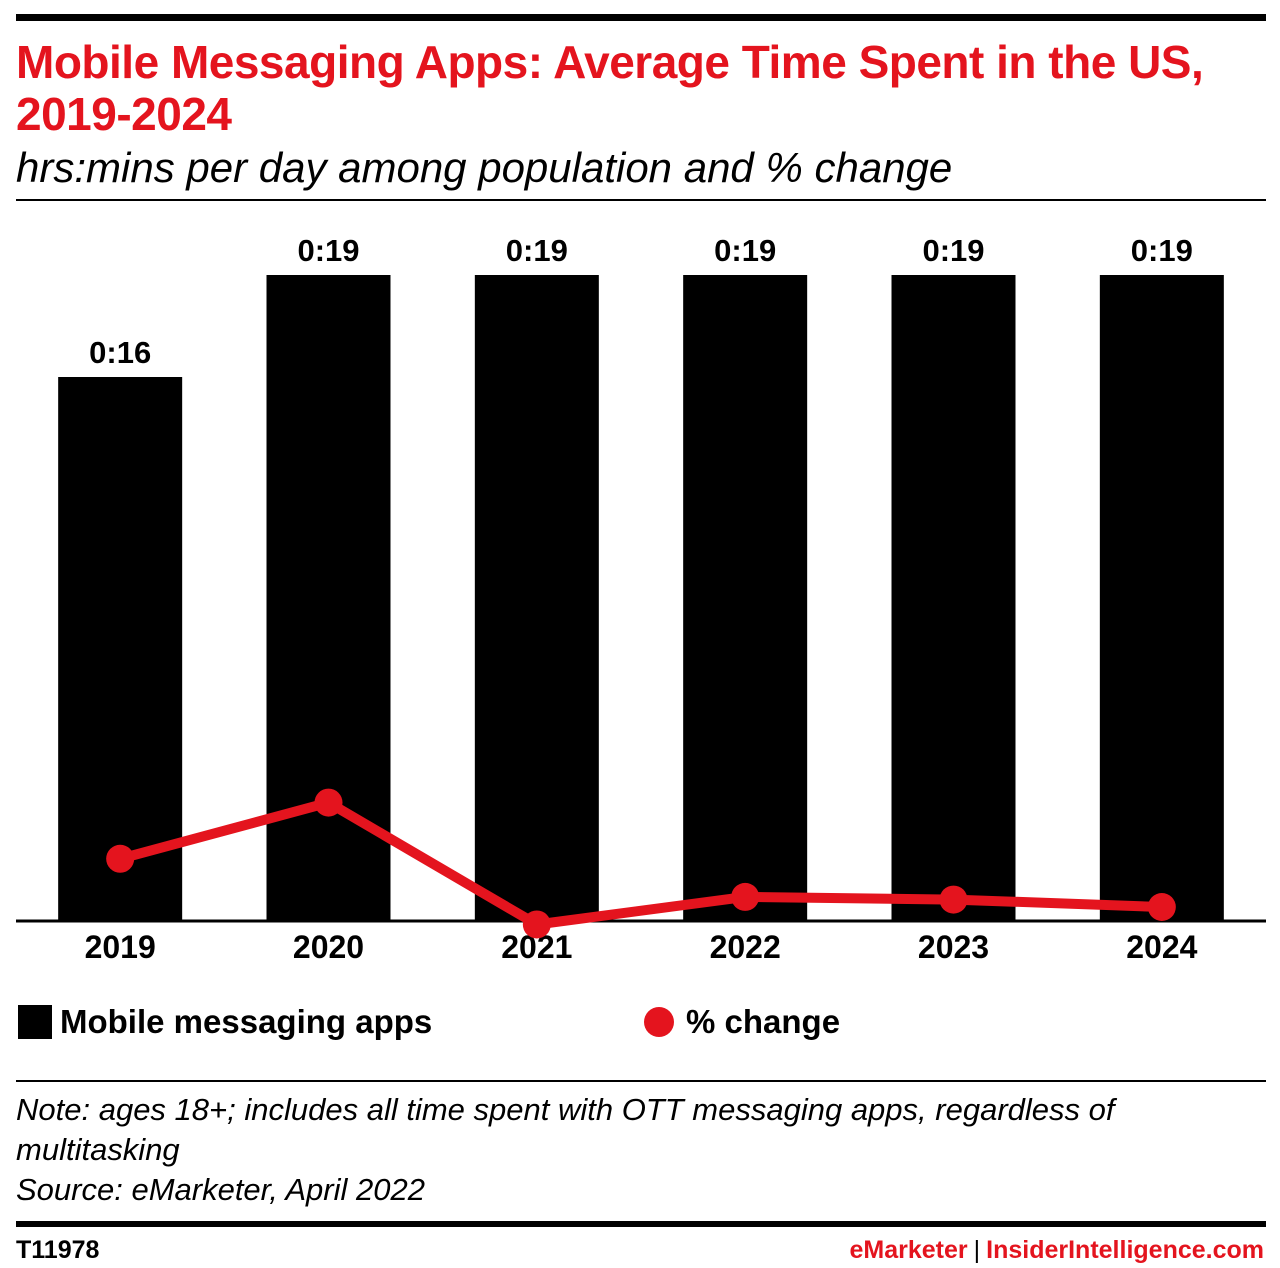 This screenshot has width=1280, height=1268. I want to click on x-tick-labels: 2019 2020 2021 2022 2023 2024, so click(641, 947).